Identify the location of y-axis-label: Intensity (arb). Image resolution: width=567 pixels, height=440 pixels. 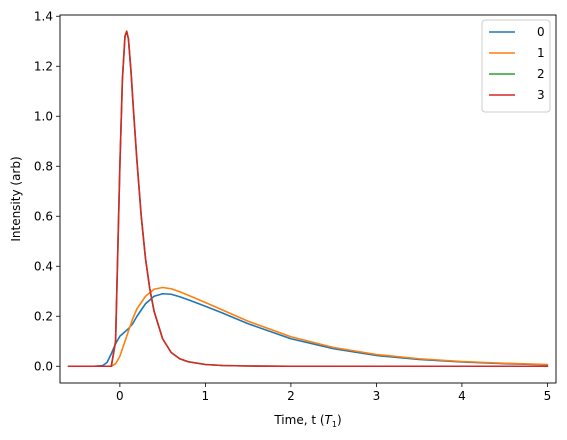
(16, 198).